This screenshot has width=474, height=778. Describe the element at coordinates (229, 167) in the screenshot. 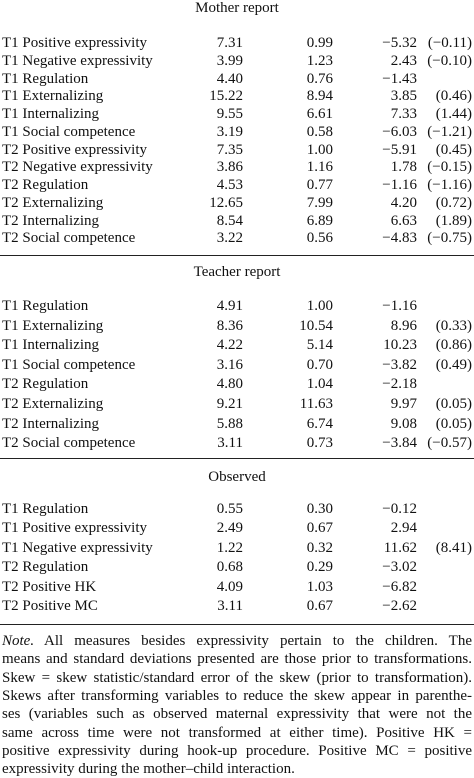

I see `cell-value: 3.86` at that location.